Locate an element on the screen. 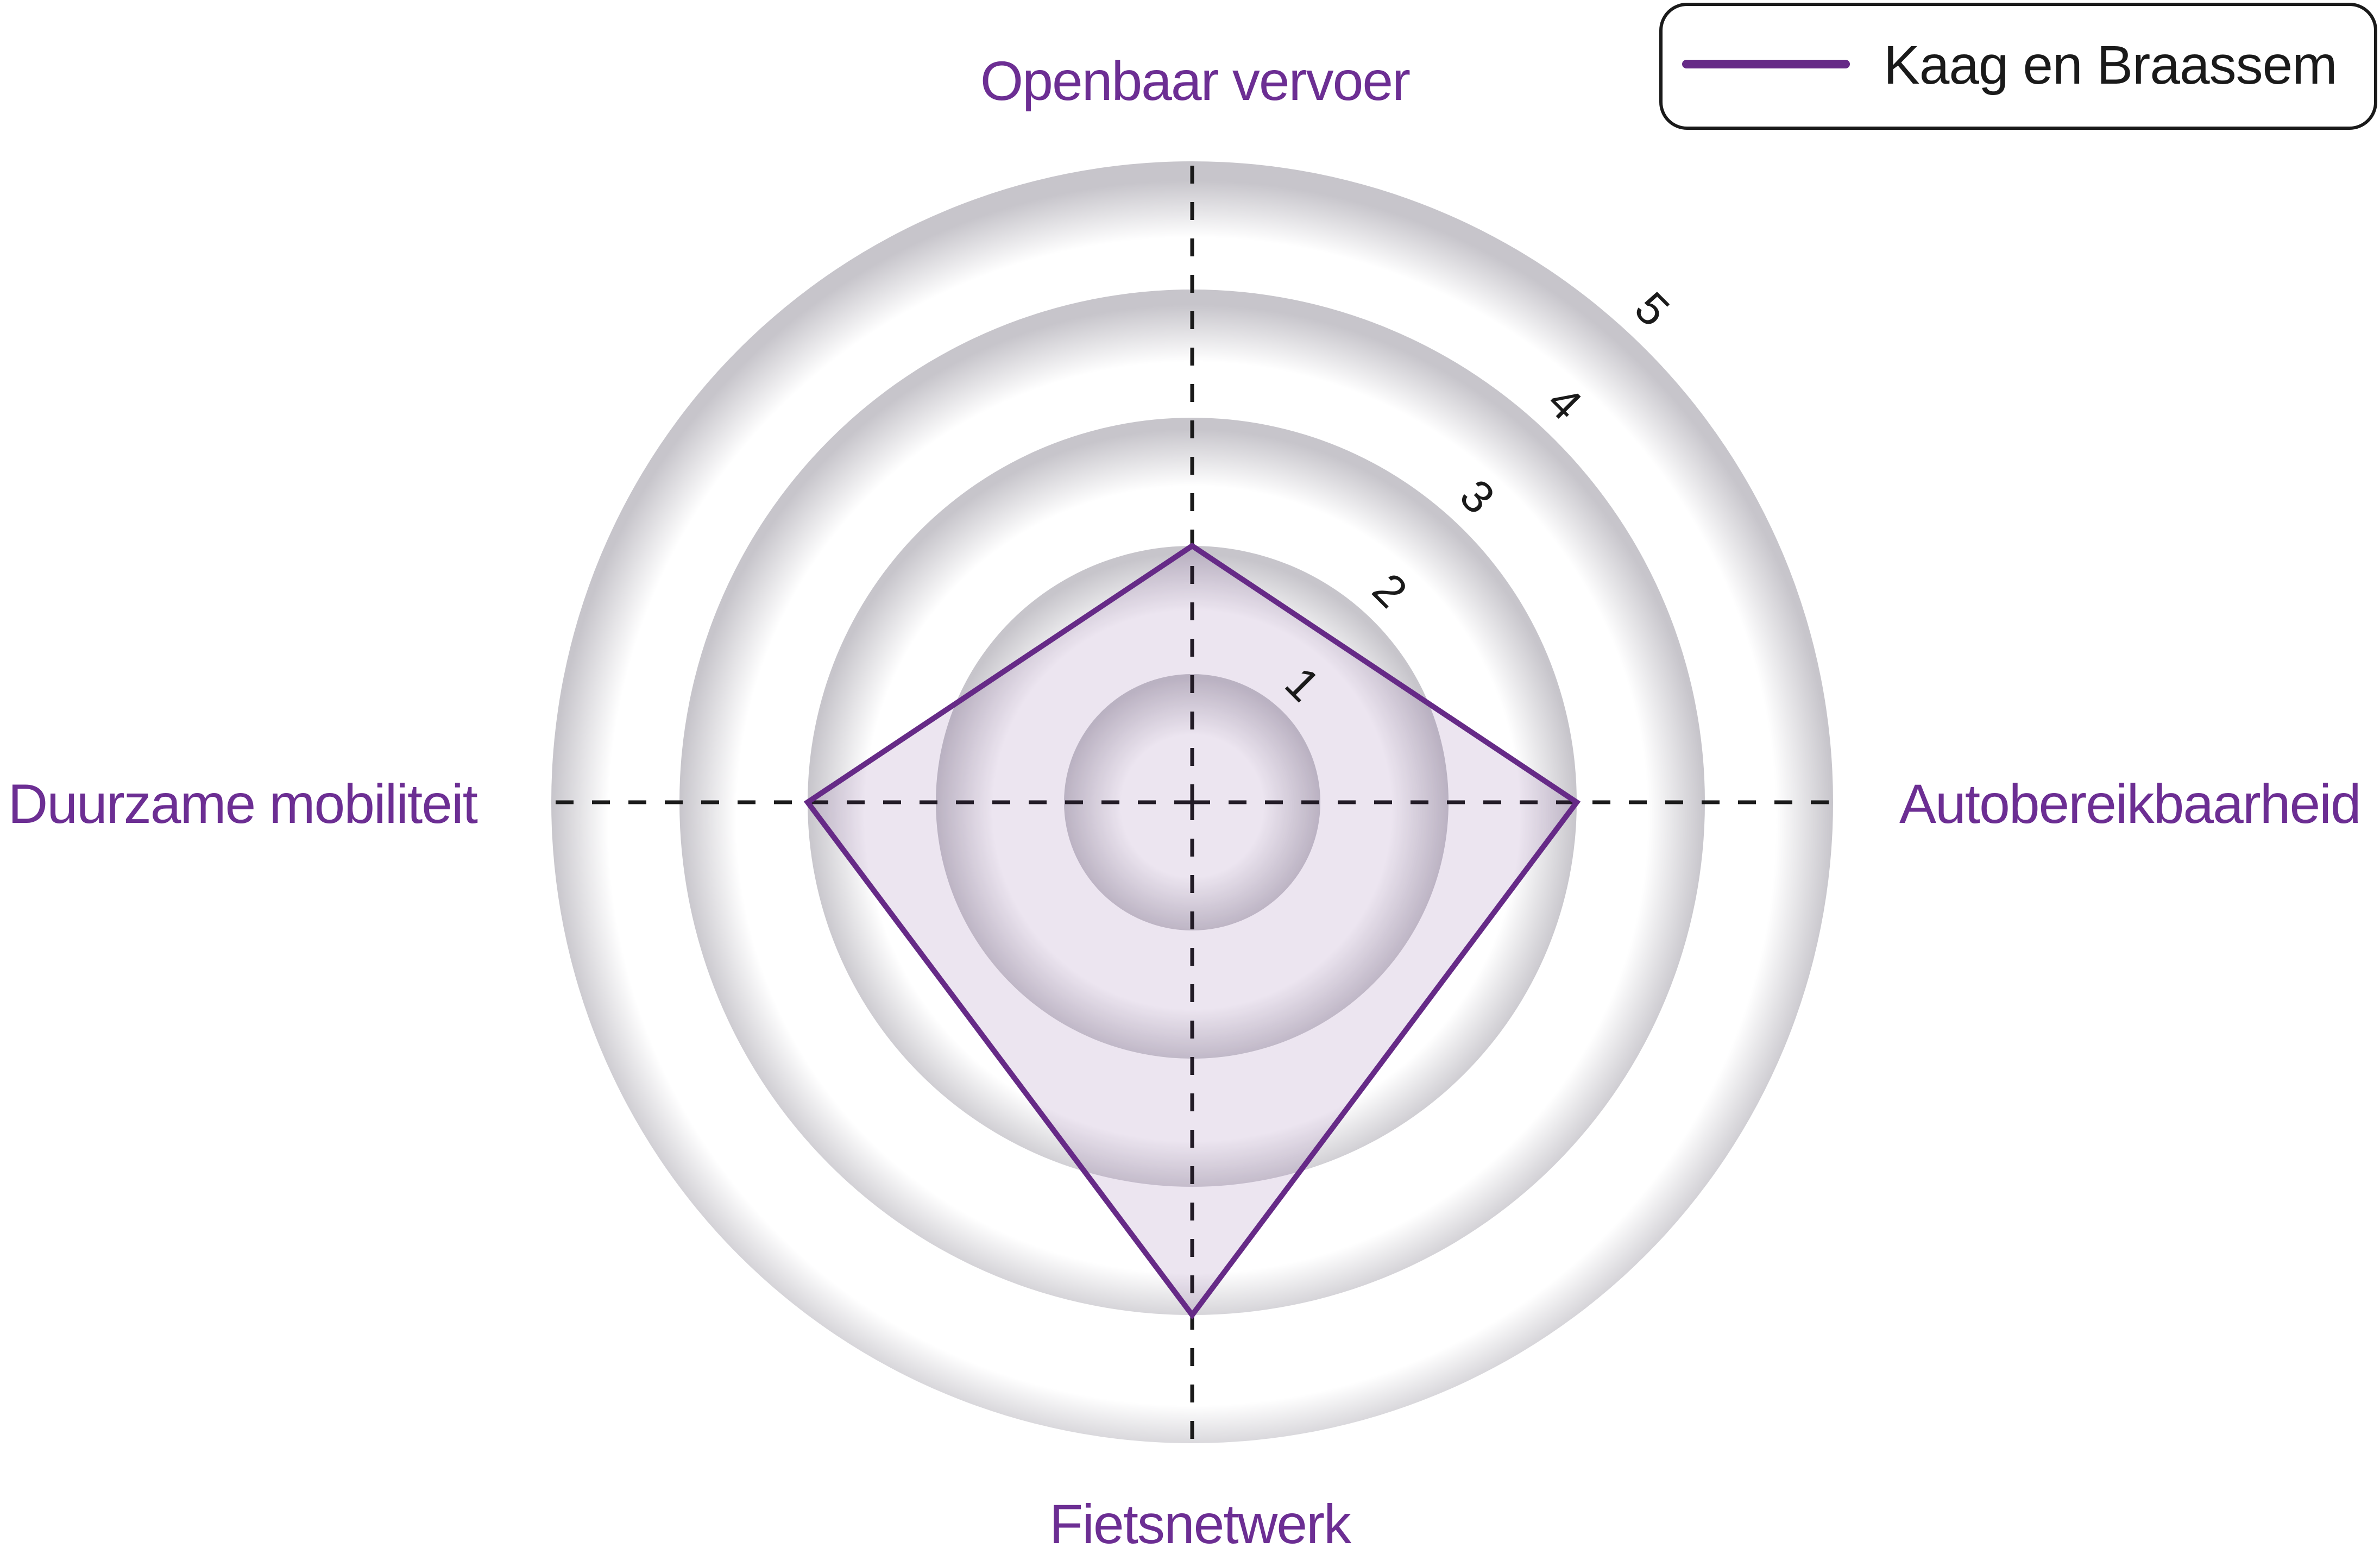  legend: Kaag en Braassem is located at coordinates (2018, 66).